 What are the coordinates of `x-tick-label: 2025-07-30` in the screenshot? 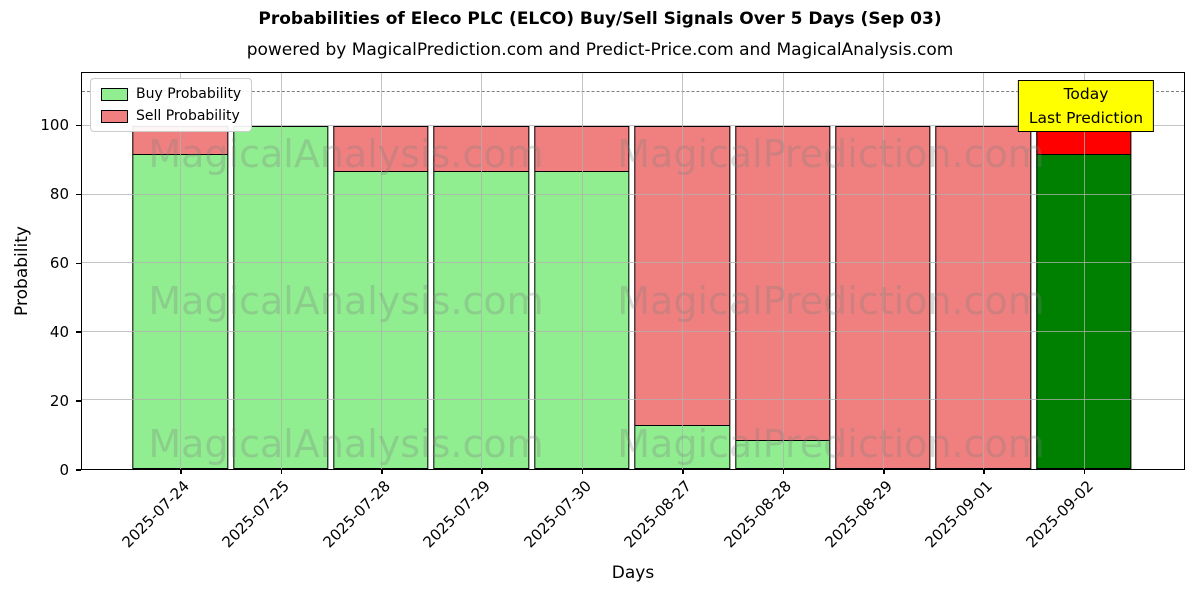 It's located at (557, 514).